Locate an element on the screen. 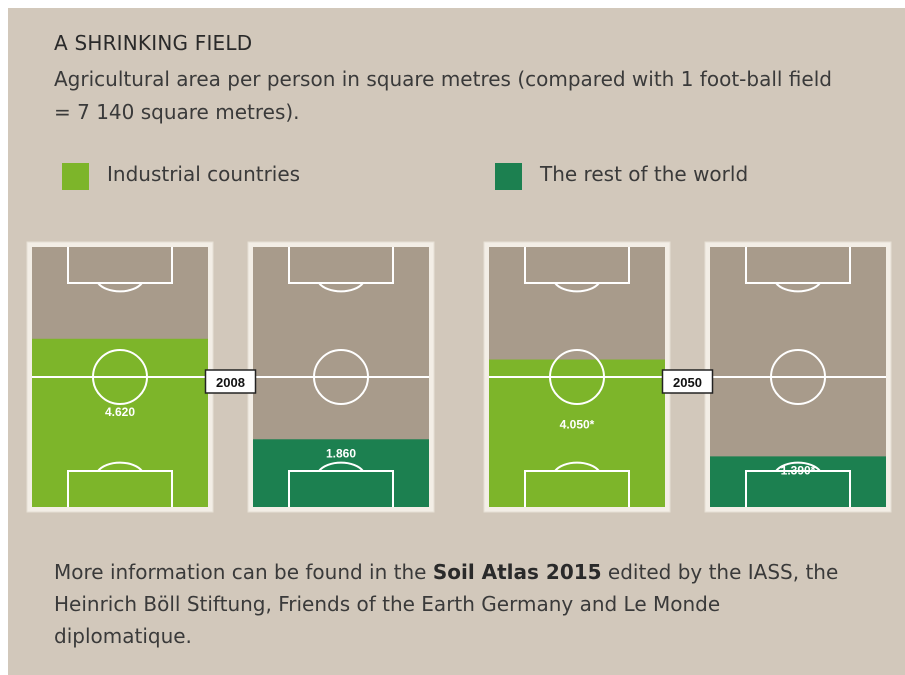  field-2050-rest-center-circle is located at coordinates (798, 377).